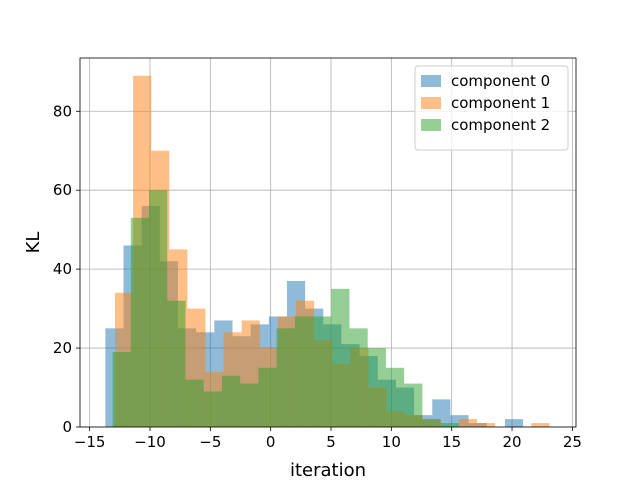  Describe the element at coordinates (62, 111) in the screenshot. I see `y-tick-label: 80` at that location.